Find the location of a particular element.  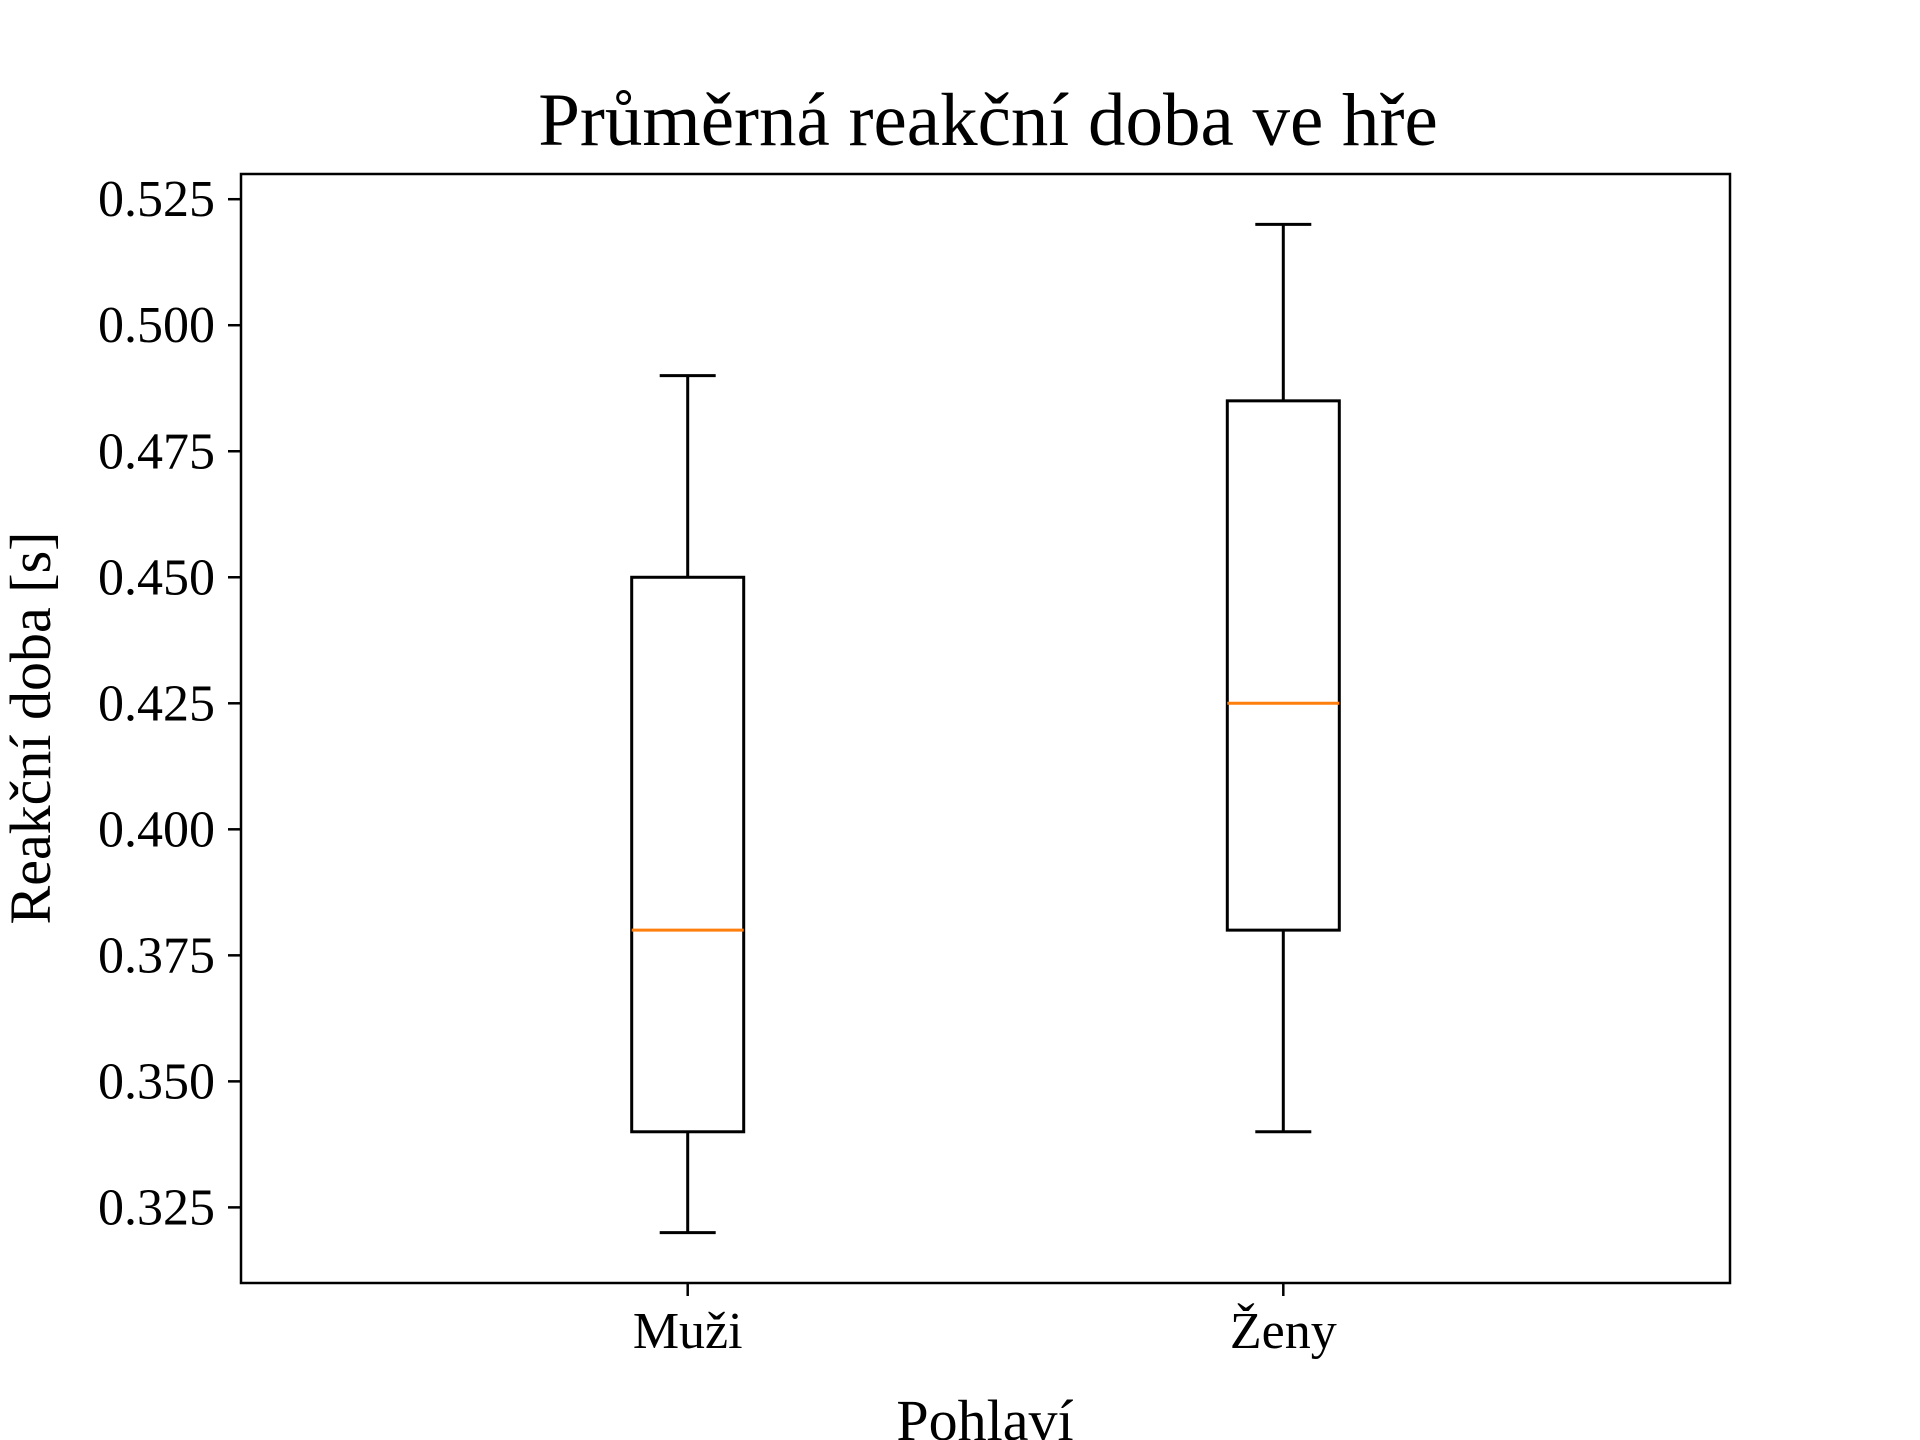

chart-title: Průměrná reakční doba ve hře is located at coordinates (988, 120).